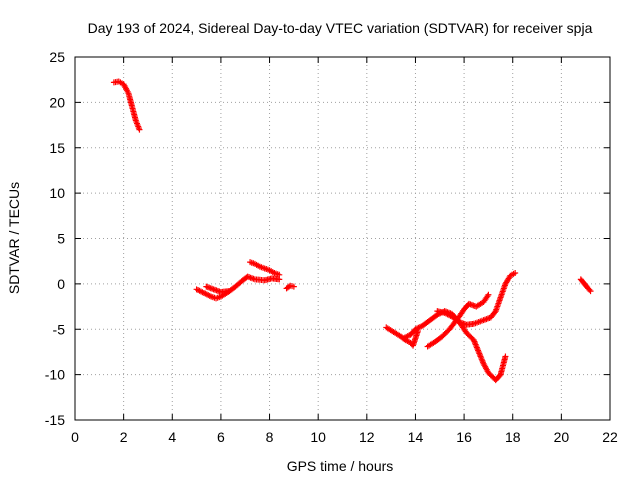  I want to click on x-tick-label: 20, so click(562, 437).